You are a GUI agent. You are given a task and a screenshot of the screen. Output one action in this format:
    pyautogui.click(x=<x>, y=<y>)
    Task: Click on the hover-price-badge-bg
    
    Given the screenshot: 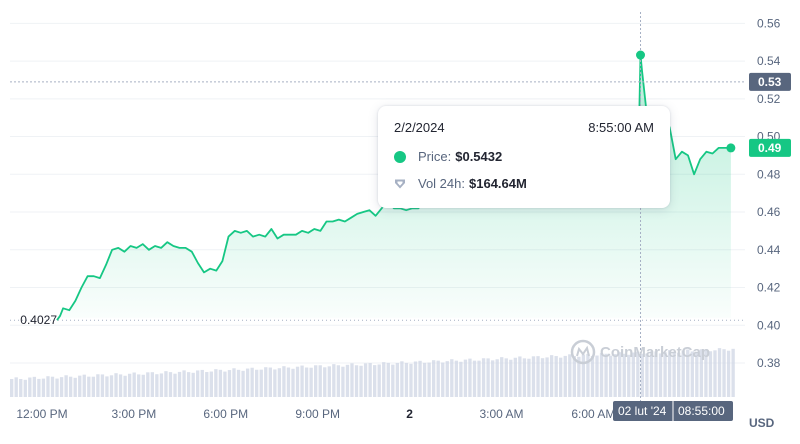 What is the action you would take?
    pyautogui.click(x=770, y=81)
    